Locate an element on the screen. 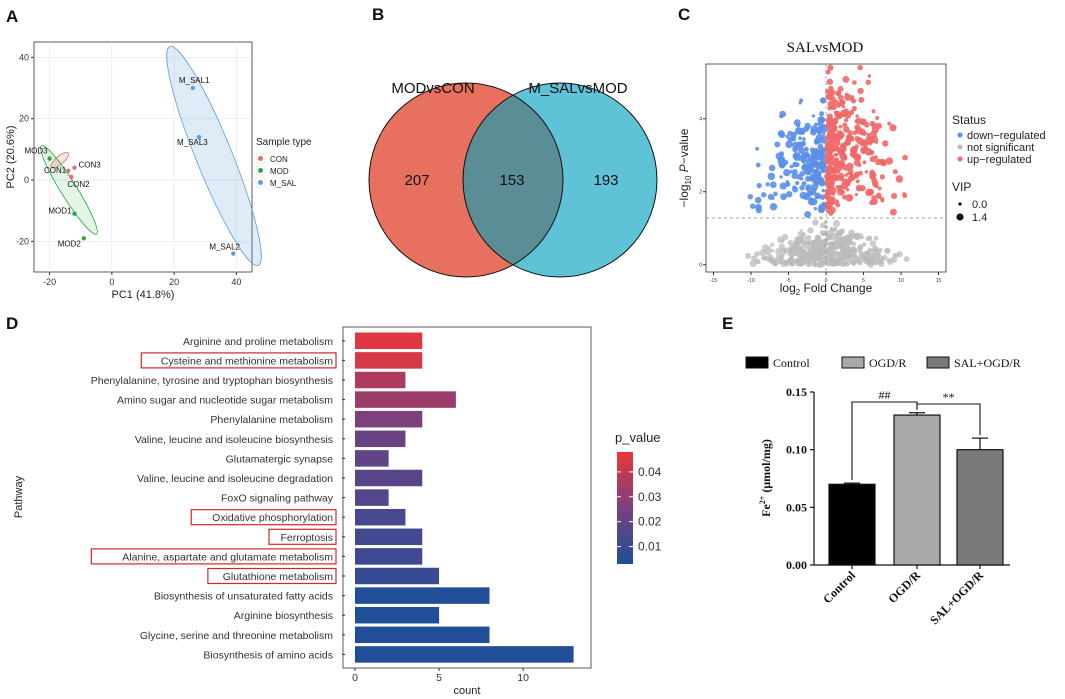 This screenshot has width=1065, height=699. pathway-label: Phenylalanine metabolism is located at coordinates (271, 420).